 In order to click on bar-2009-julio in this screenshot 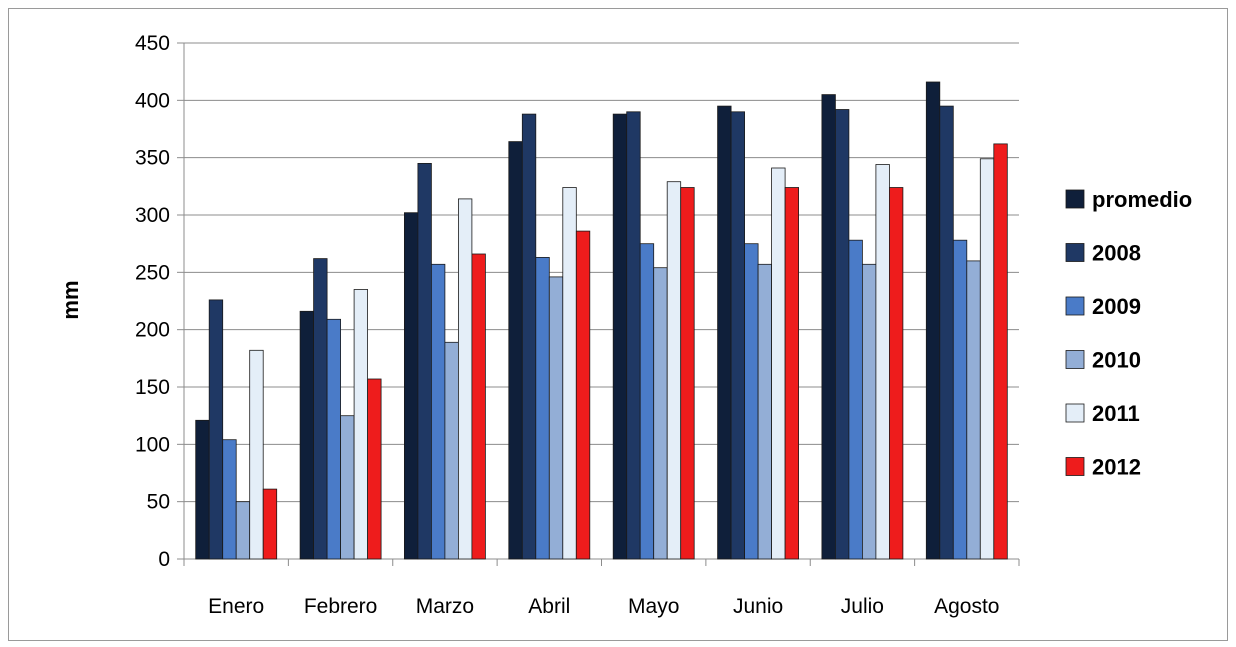, I will do `click(855, 399)`.